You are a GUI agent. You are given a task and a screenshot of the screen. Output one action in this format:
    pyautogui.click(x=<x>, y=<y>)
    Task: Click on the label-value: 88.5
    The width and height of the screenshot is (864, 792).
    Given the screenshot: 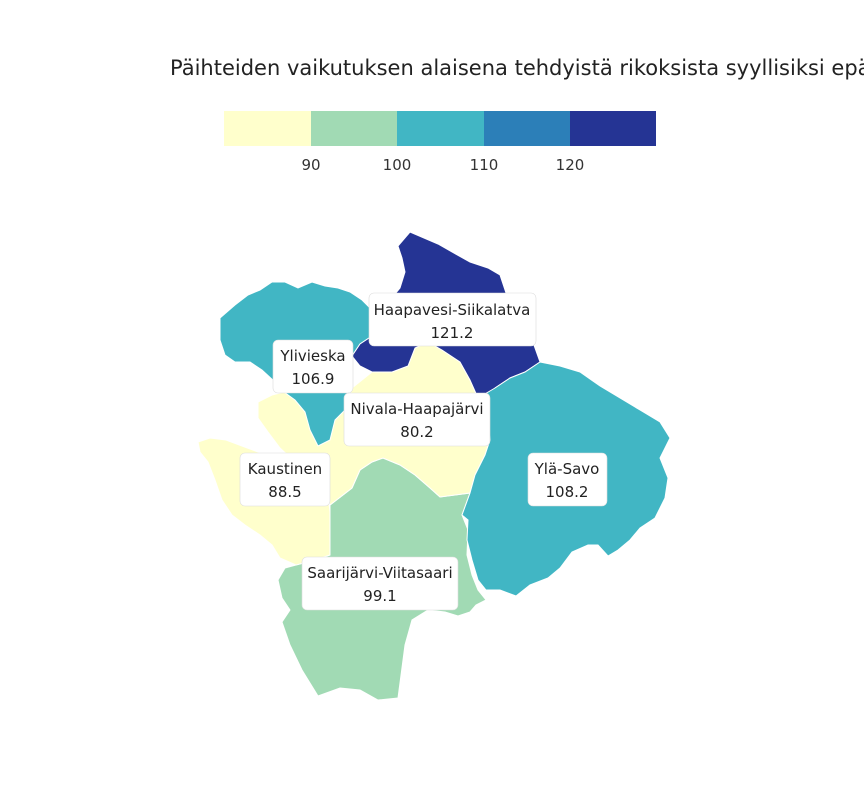 What is the action you would take?
    pyautogui.click(x=284, y=492)
    